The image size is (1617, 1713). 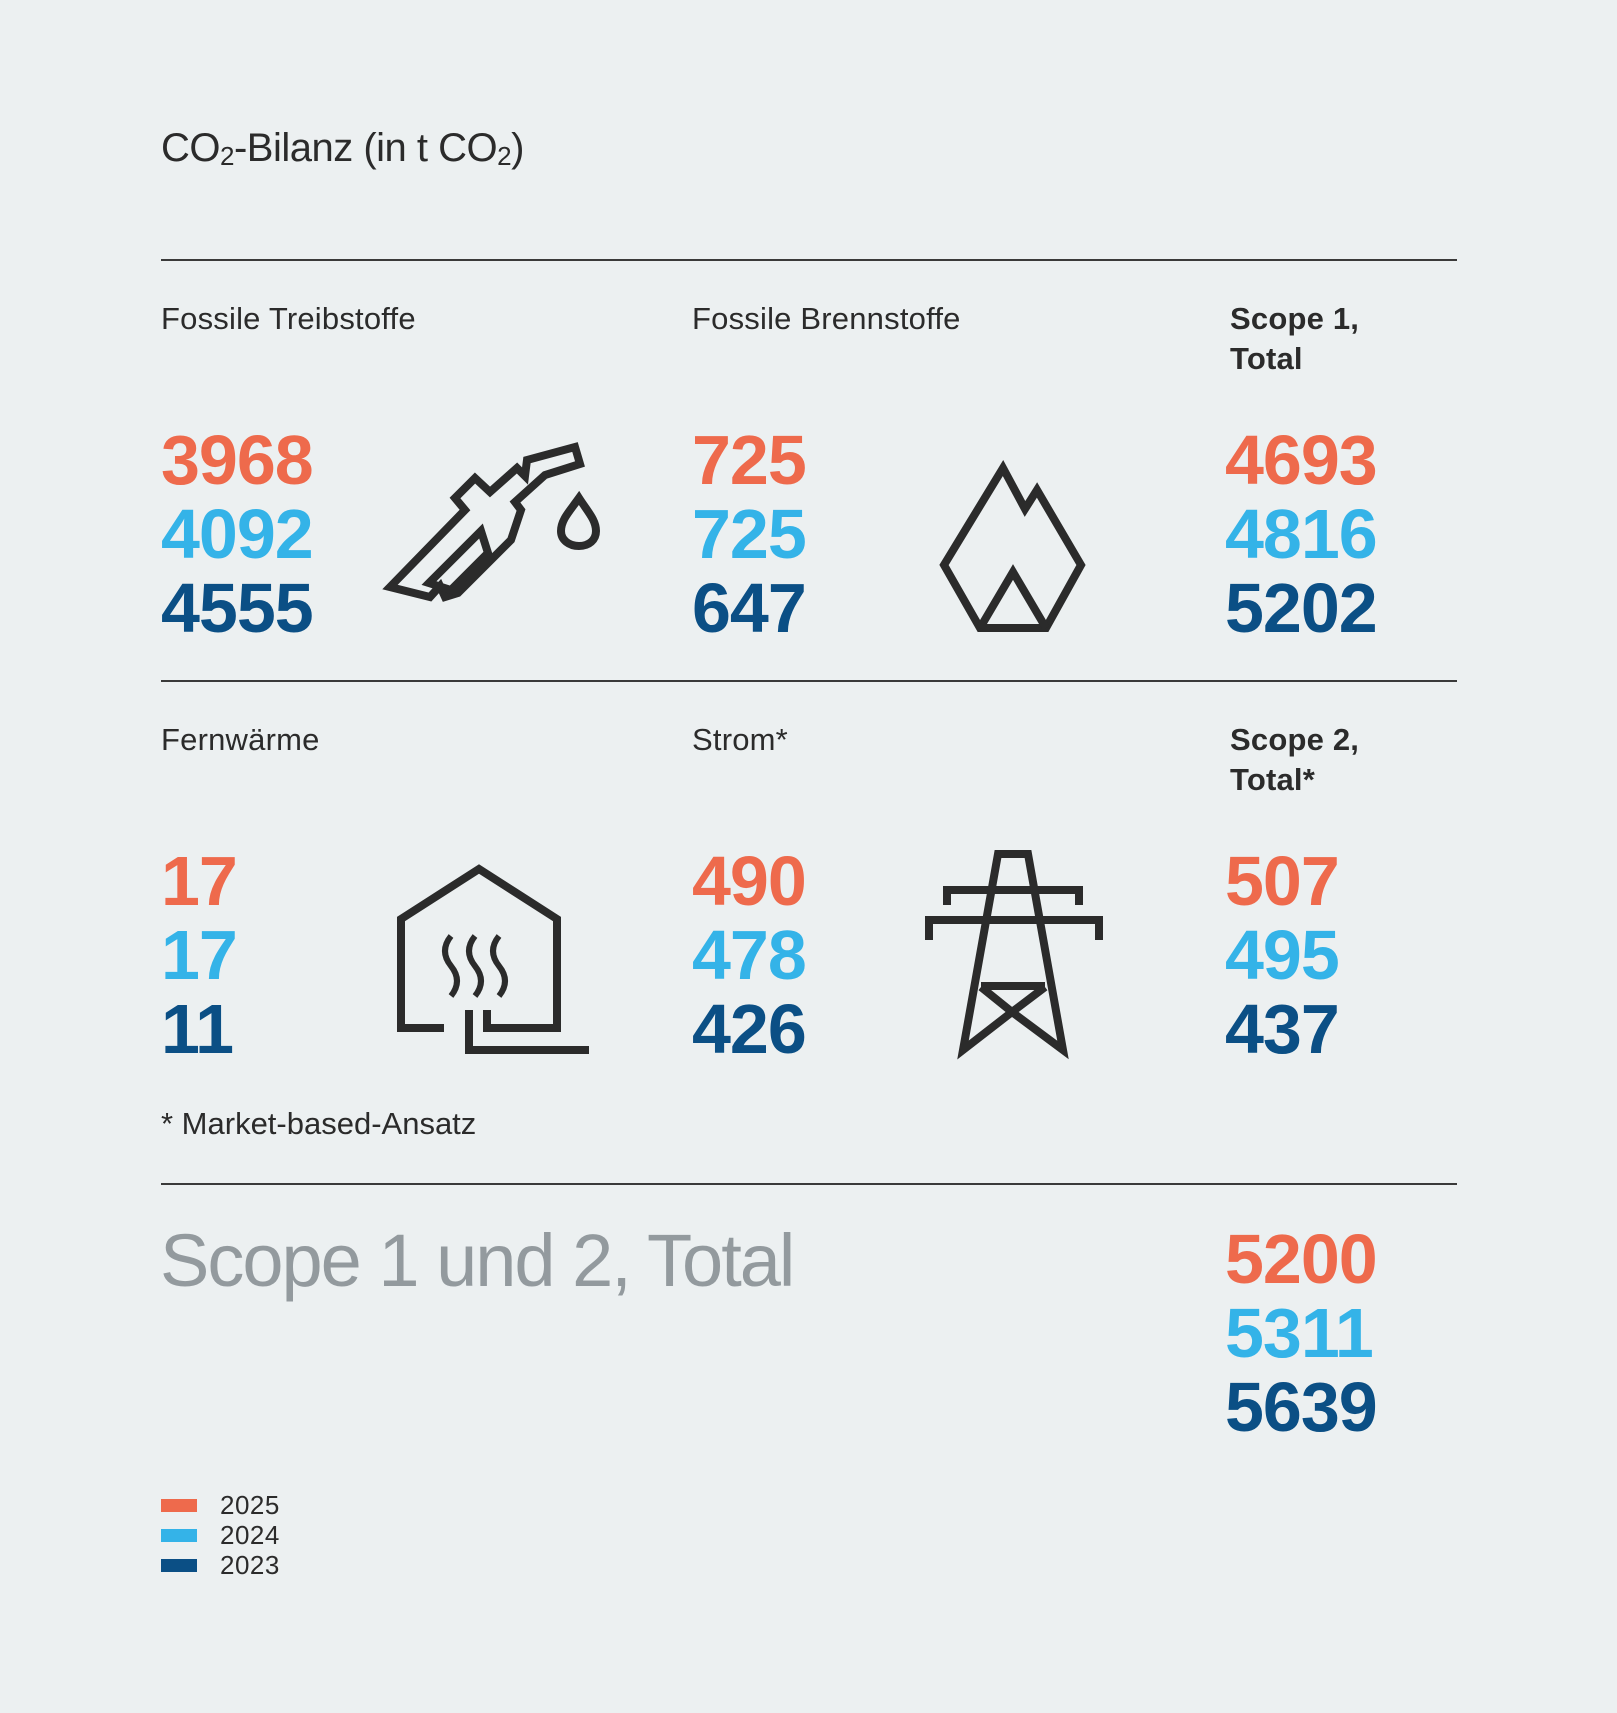 I want to click on value-2024: 5311, so click(x=1299, y=1333).